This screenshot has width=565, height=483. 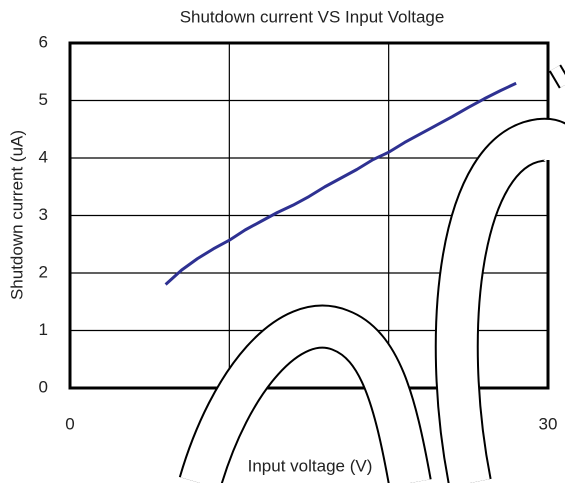 What do you see at coordinates (43, 41) in the screenshot?
I see `y-tick-label: 6` at bounding box center [43, 41].